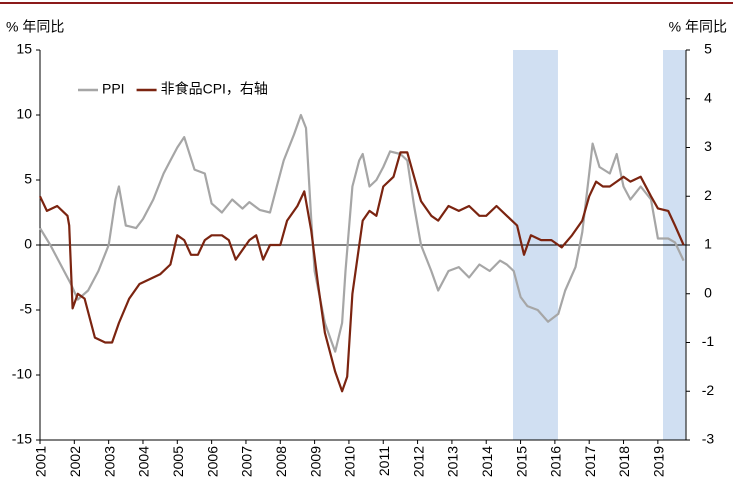  I want to click on y-tick-label: -5, so click(26, 309).